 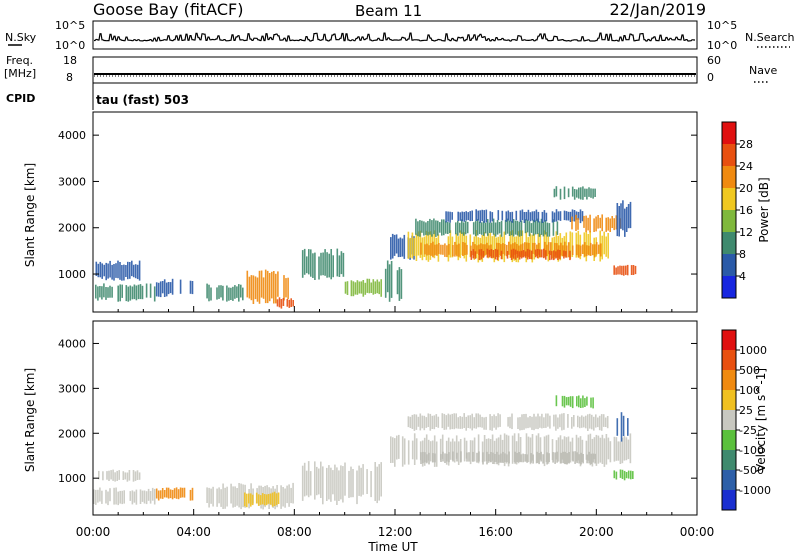 What do you see at coordinates (746, 410) in the screenshot?
I see `colorbar-tick-label: 25` at bounding box center [746, 410].